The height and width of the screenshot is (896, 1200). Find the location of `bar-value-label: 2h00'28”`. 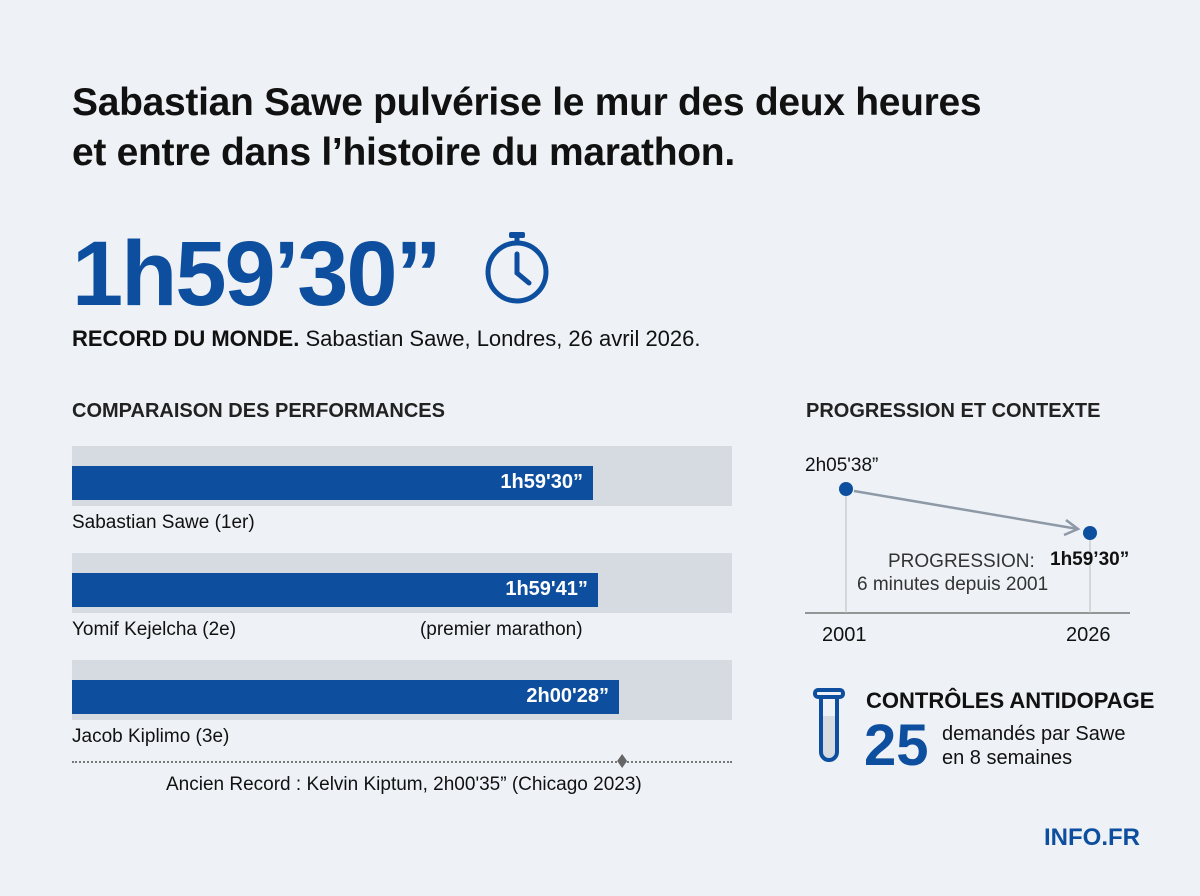

bar-value-label: 2h00'28” is located at coordinates (567, 696).